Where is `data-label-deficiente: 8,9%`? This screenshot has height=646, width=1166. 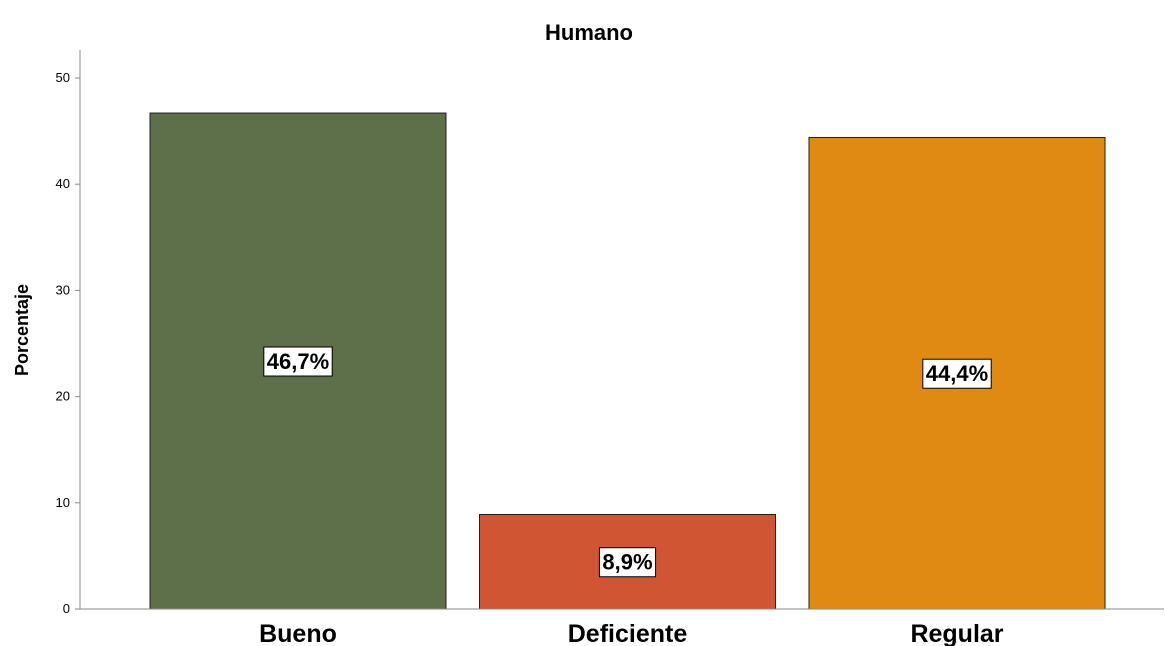 data-label-deficiente: 8,9% is located at coordinates (627, 562).